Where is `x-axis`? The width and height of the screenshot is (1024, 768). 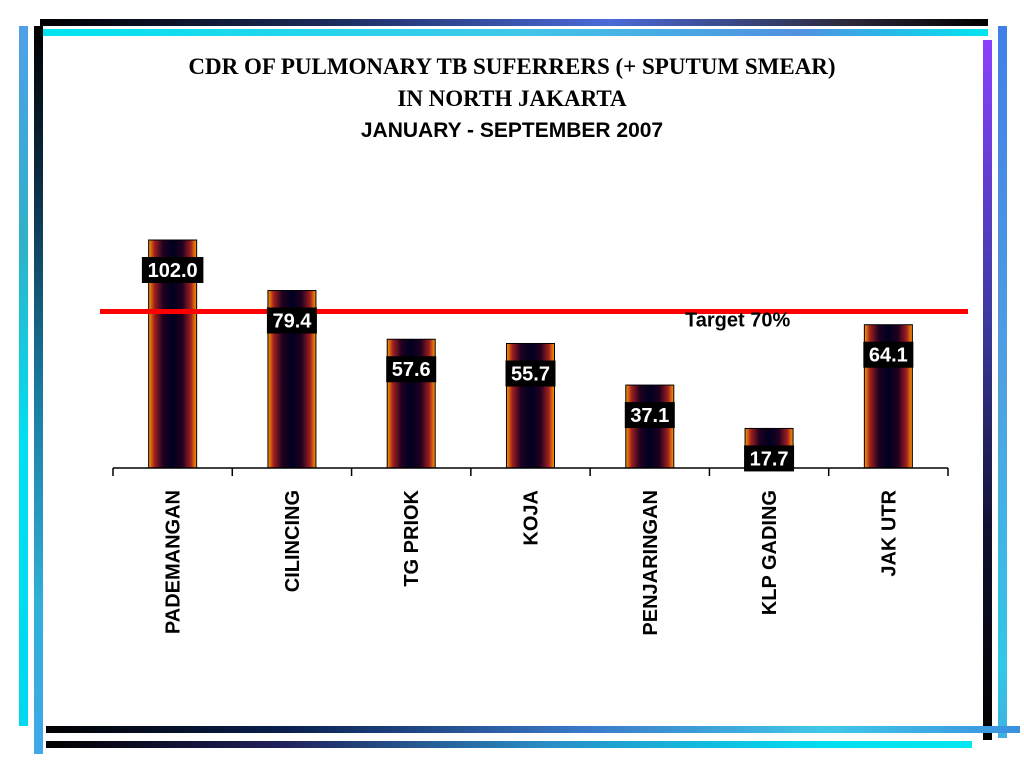 x-axis is located at coordinates (530, 471).